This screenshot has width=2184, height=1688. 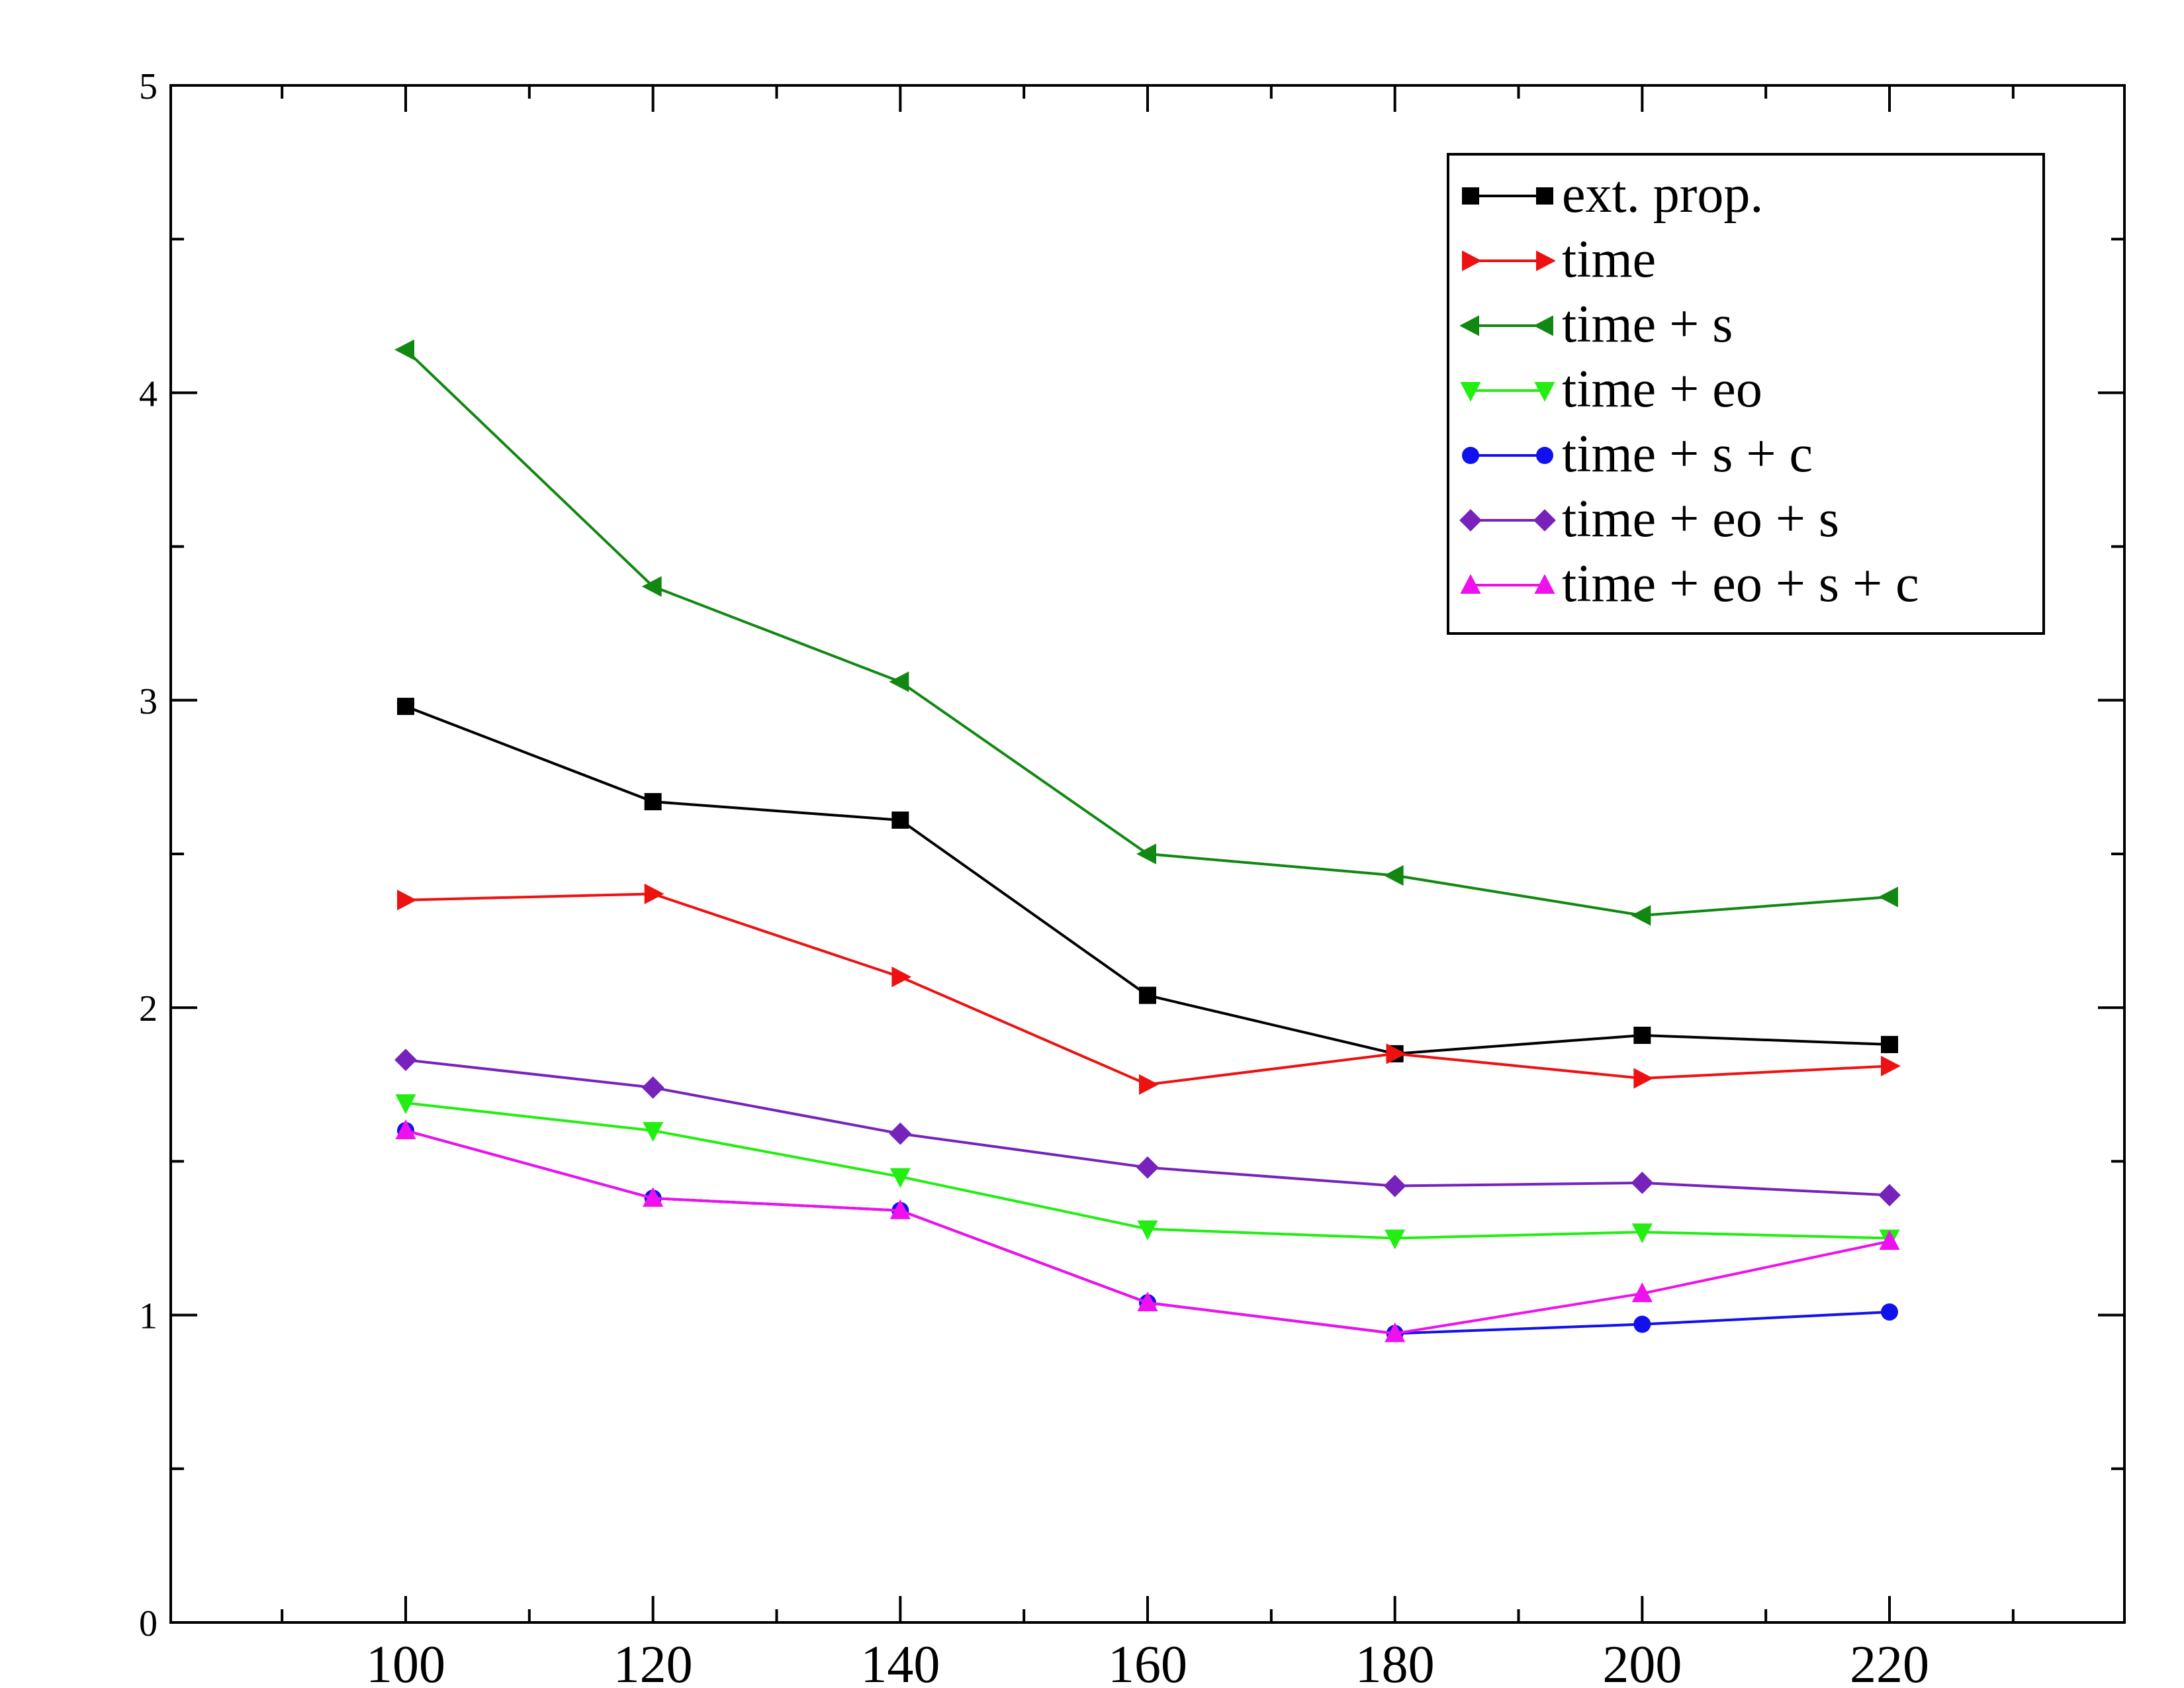 I want to click on legend-item: time + s + c, so click(x=1638, y=454).